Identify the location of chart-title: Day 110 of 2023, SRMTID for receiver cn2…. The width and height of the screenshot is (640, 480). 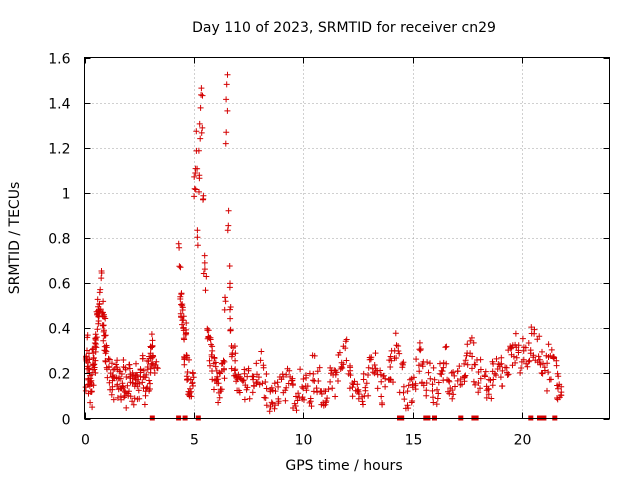
(344, 28).